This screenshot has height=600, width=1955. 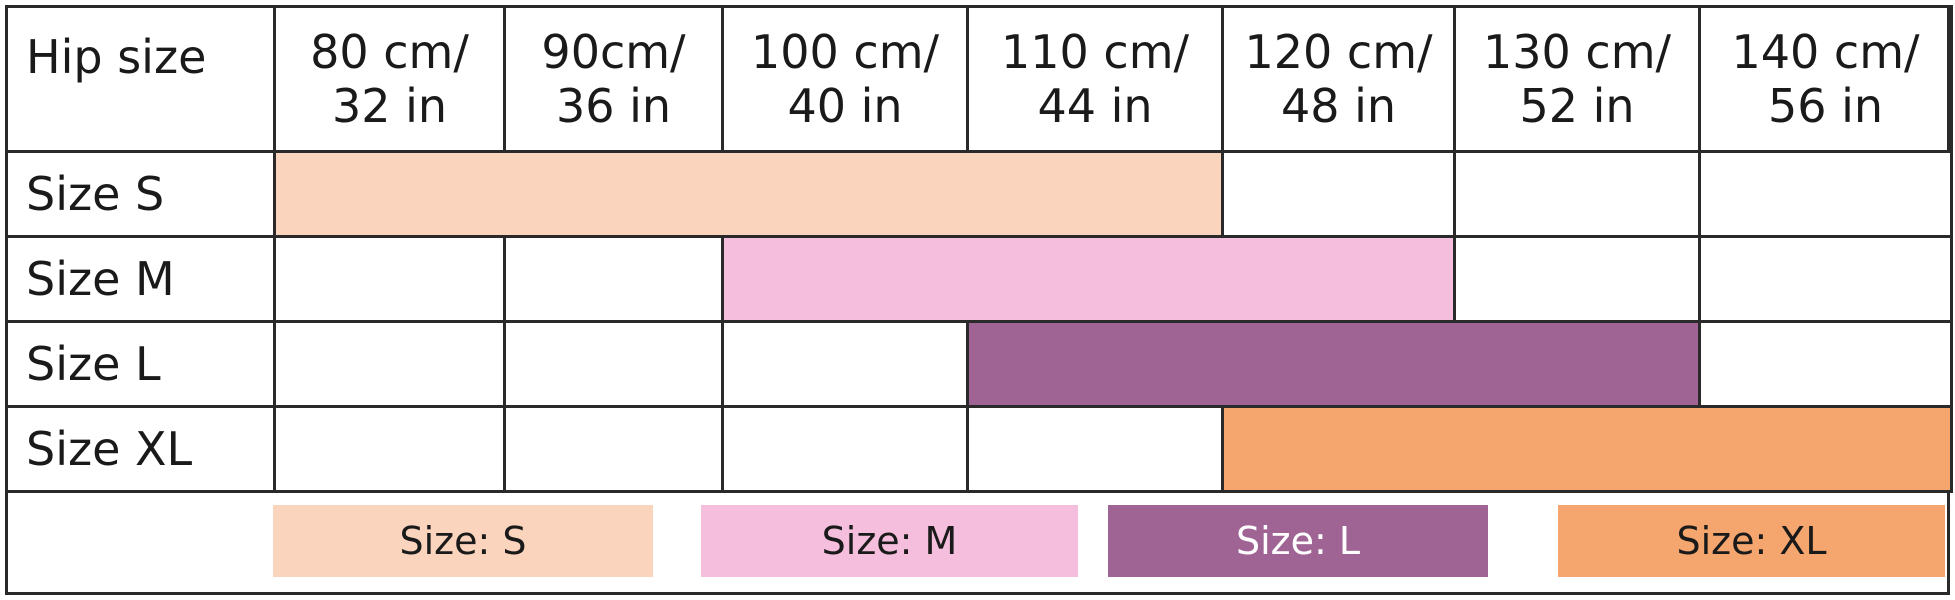 I want to click on column-header: 110 cm/44 in, so click(x=1095, y=79).